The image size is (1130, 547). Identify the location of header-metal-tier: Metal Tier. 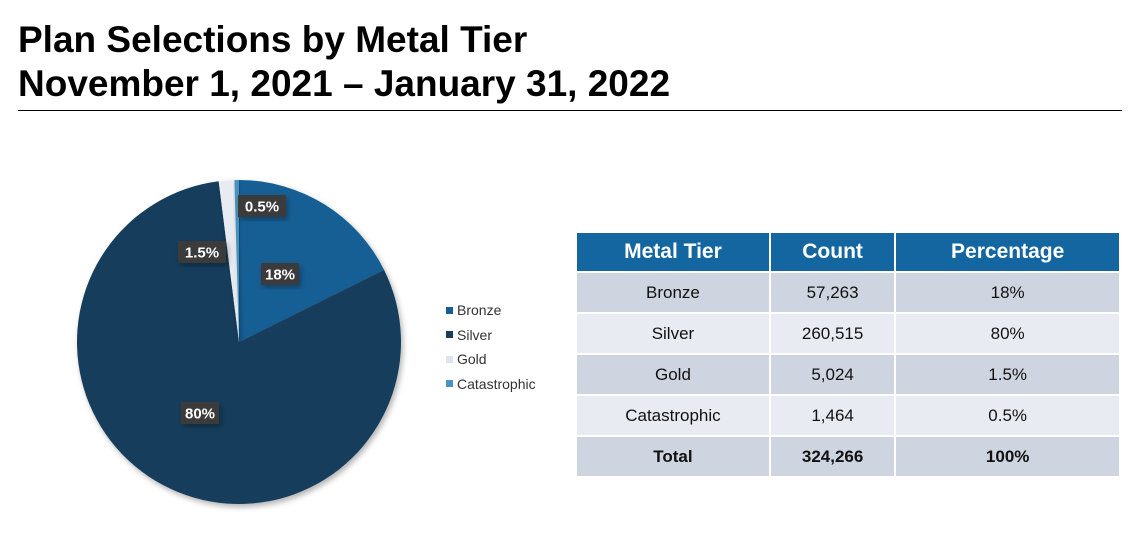
(674, 252).